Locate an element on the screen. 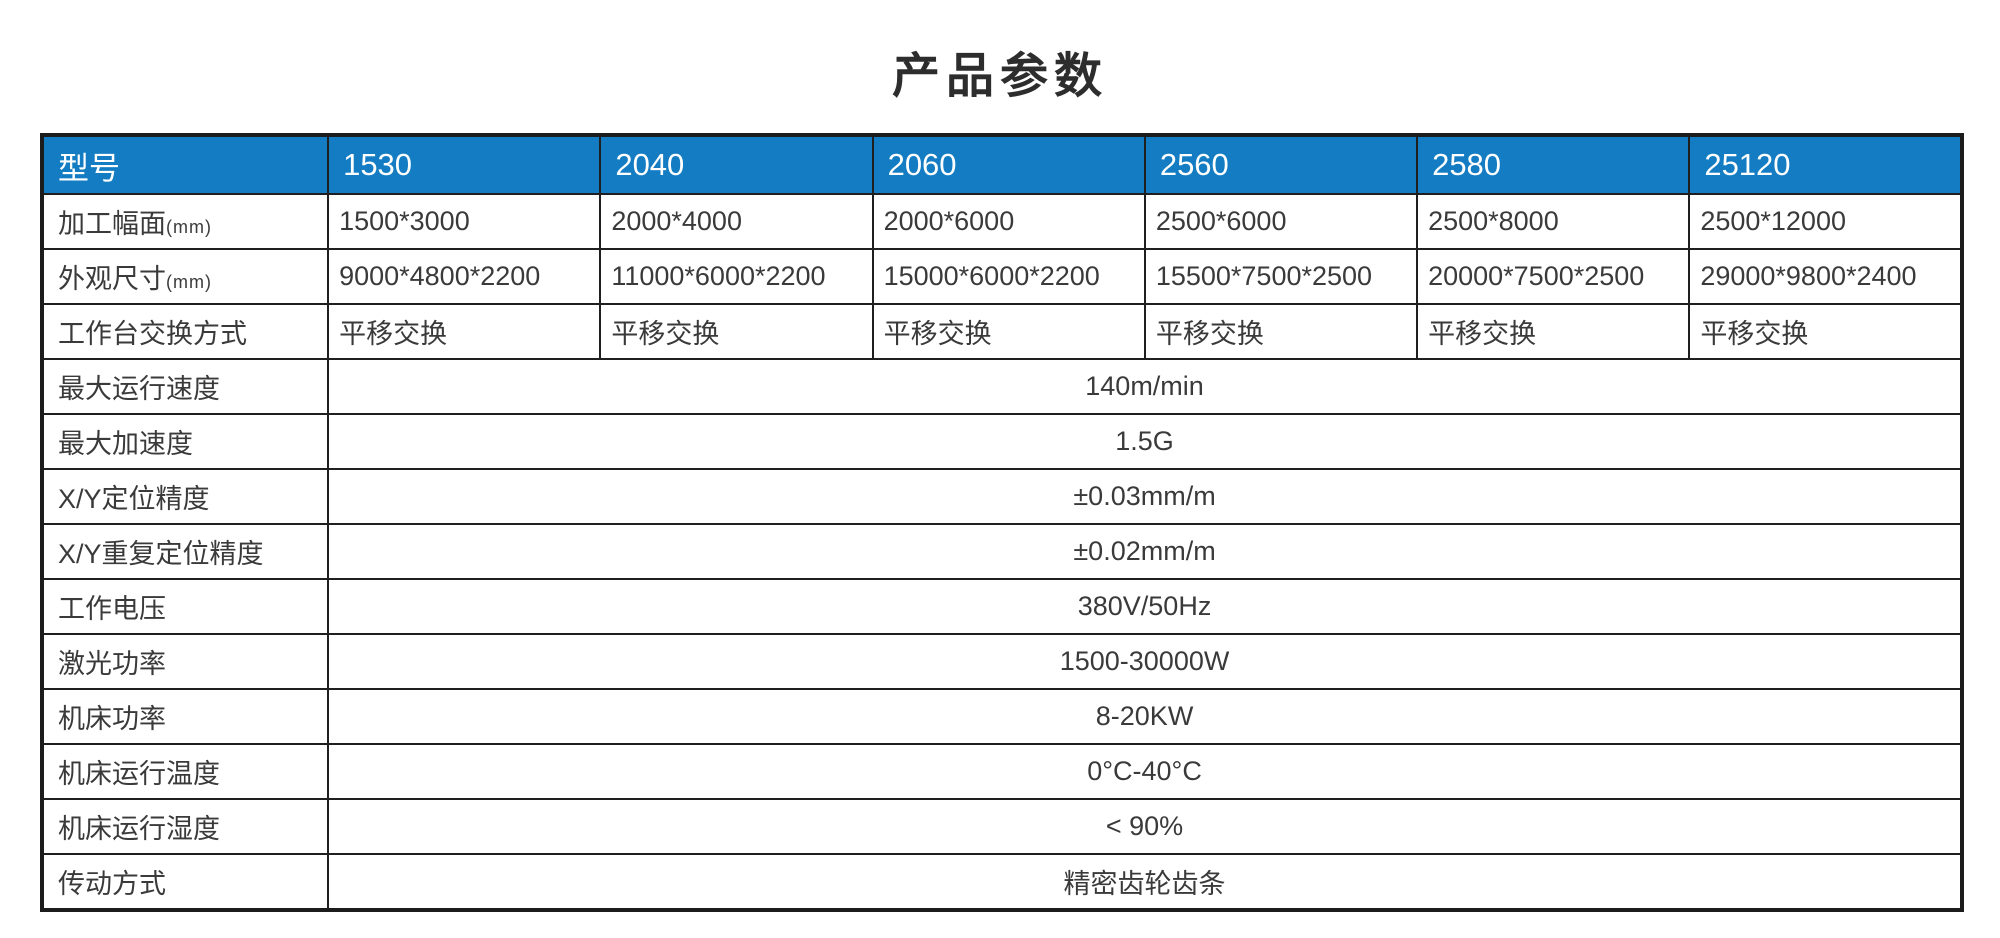 The height and width of the screenshot is (938, 2000). cell-span-value: 8-20KW is located at coordinates (1145, 716).